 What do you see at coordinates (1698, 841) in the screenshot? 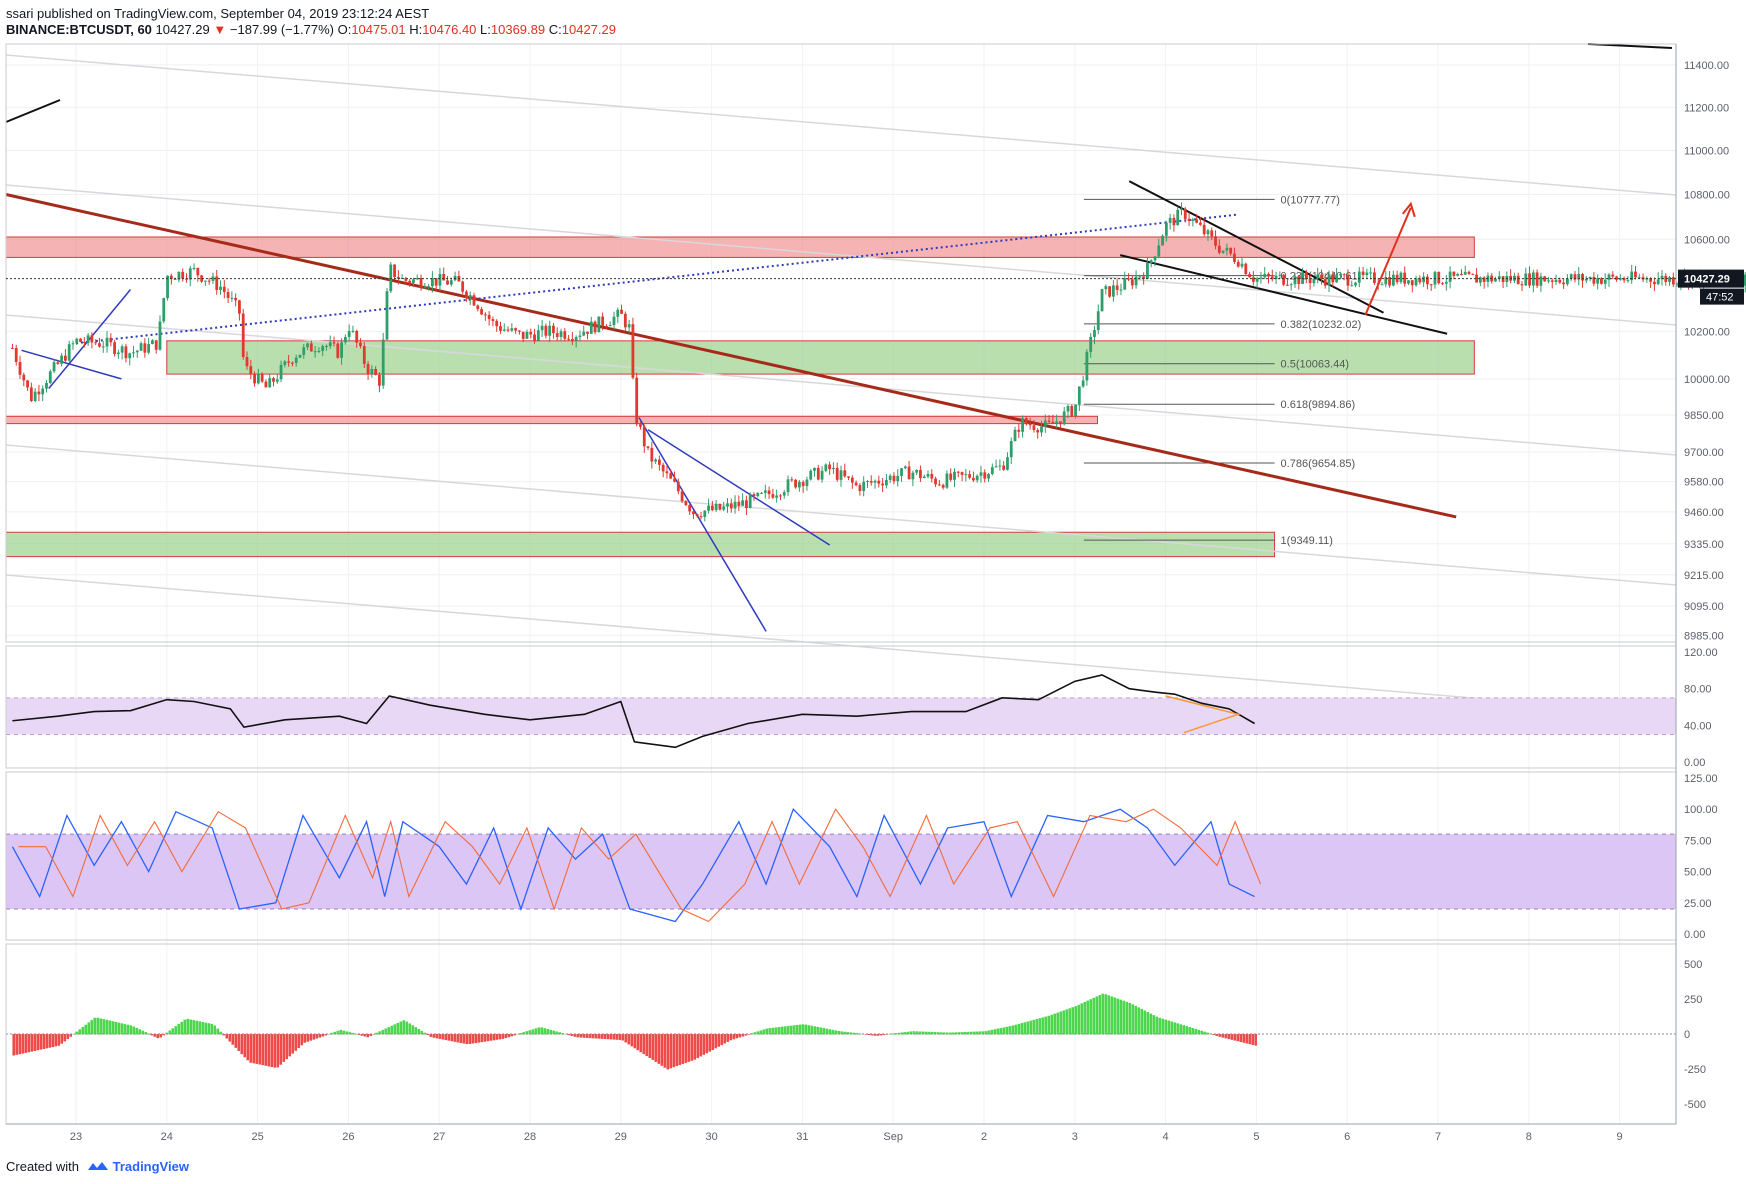
I see `stoch-tick-label: 75.00` at bounding box center [1698, 841].